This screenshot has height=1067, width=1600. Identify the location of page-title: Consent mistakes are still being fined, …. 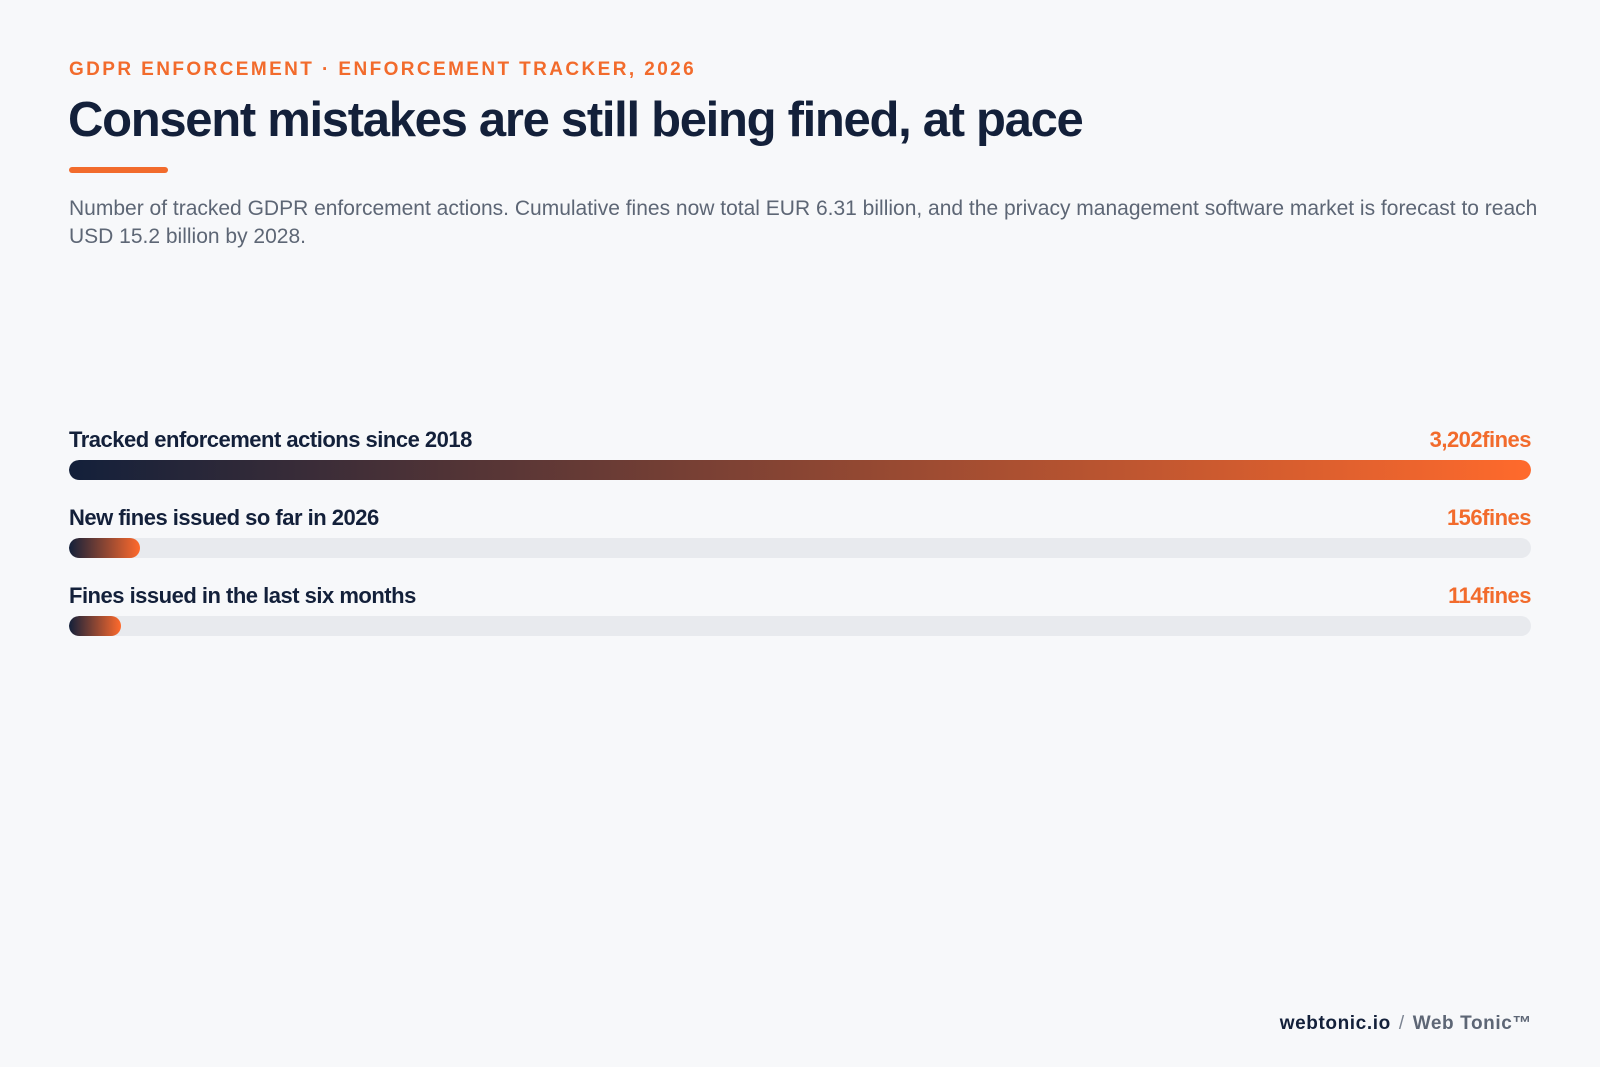
(576, 120).